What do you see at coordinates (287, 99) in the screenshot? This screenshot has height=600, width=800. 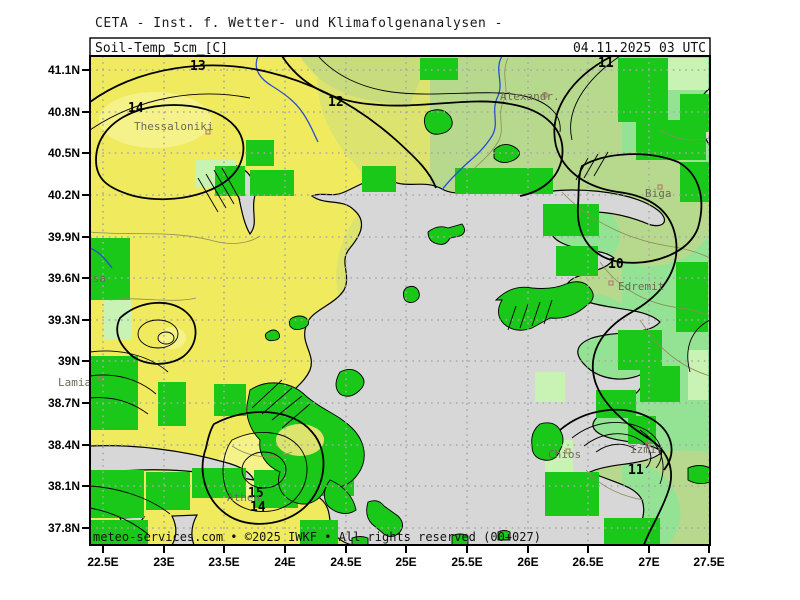 I see `river-axios` at bounding box center [287, 99].